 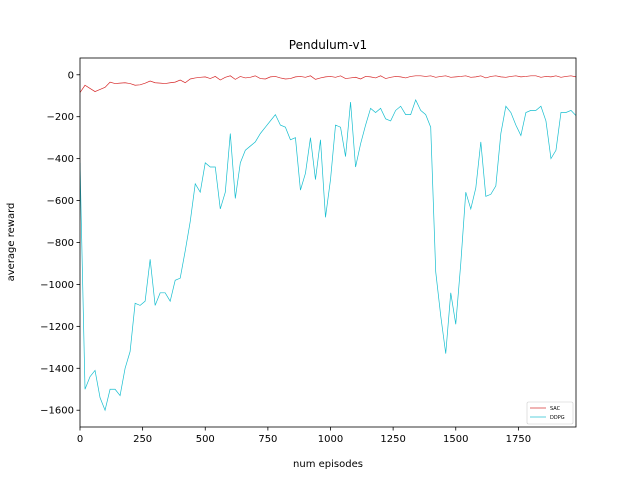 What do you see at coordinates (557, 418) in the screenshot?
I see `legend-label-ddpg: DDPG` at bounding box center [557, 418].